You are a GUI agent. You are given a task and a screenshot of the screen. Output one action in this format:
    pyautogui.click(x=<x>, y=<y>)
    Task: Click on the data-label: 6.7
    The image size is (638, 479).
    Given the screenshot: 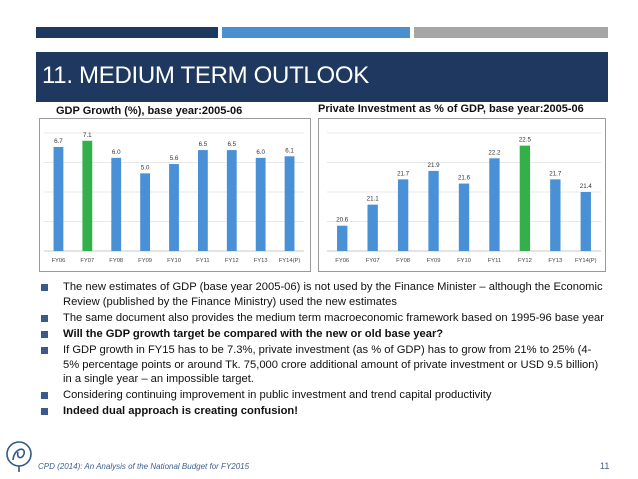 What is the action you would take?
    pyautogui.click(x=58, y=141)
    